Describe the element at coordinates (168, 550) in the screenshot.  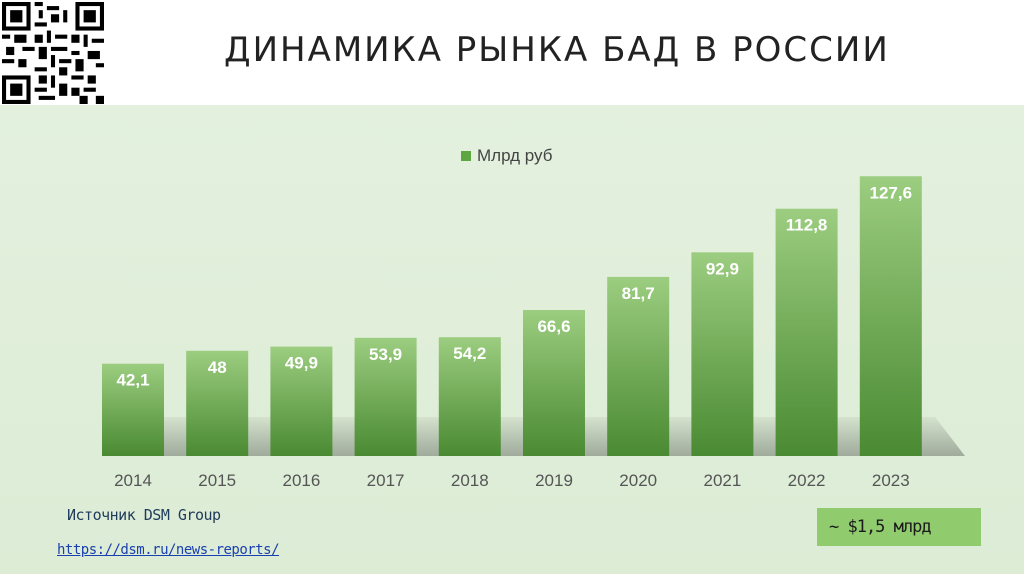
I see `source-link: https://dsm.ru/news-reports/` at that location.